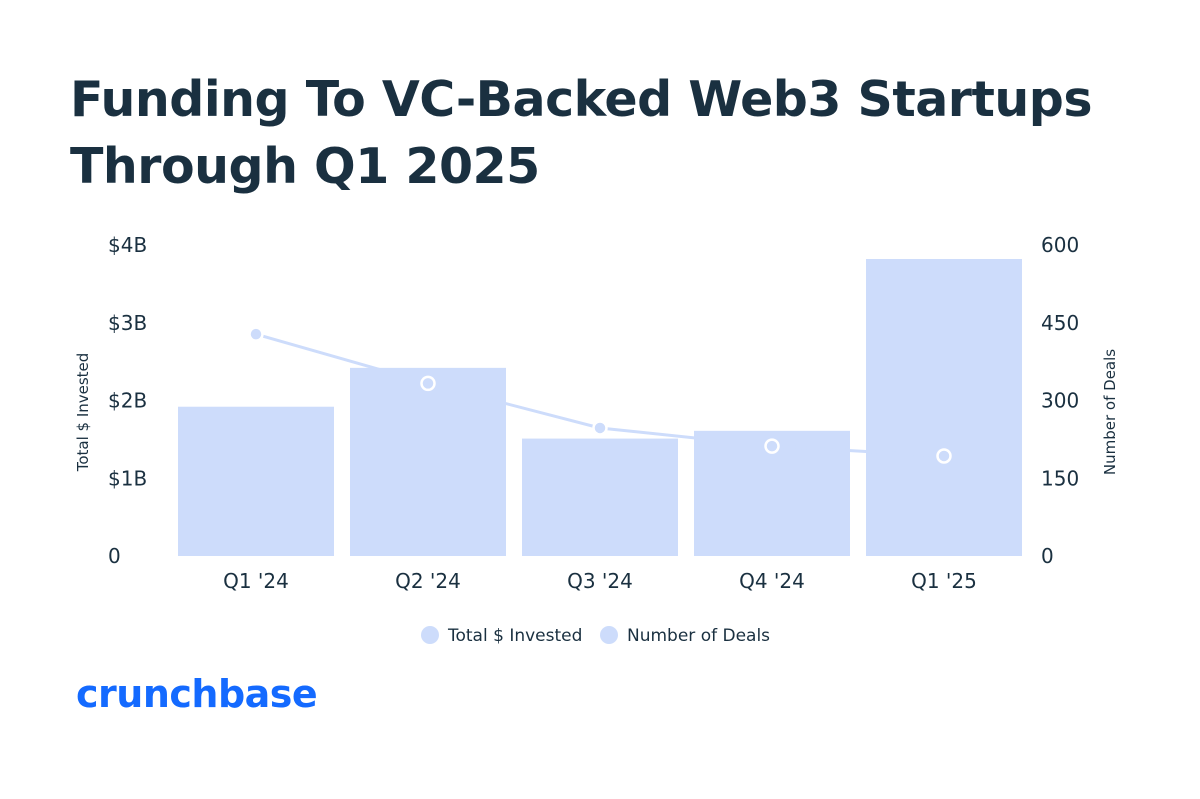 The width and height of the screenshot is (1200, 799). I want to click on y-right-tick-2: 300, so click(1060, 401).